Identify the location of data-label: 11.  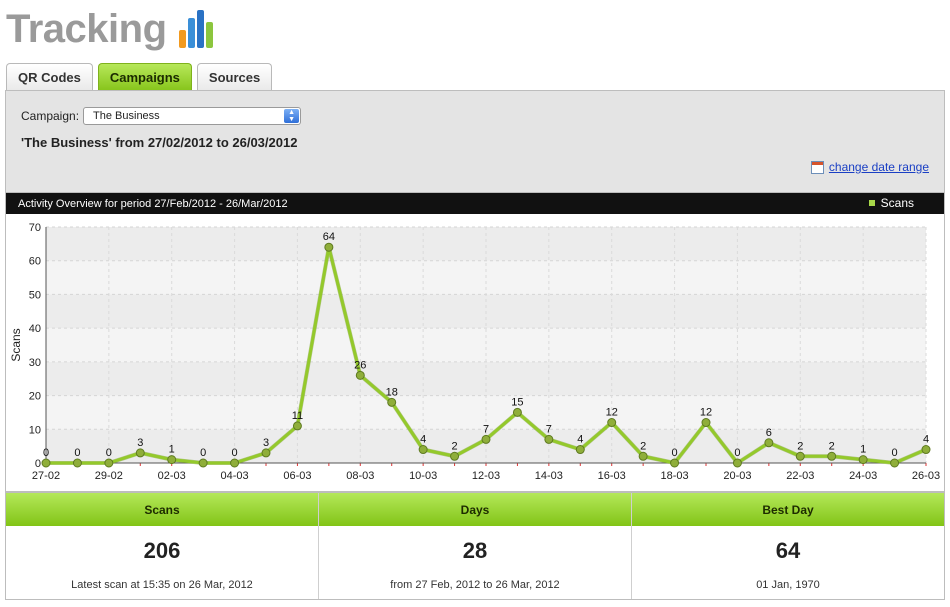
(297, 416).